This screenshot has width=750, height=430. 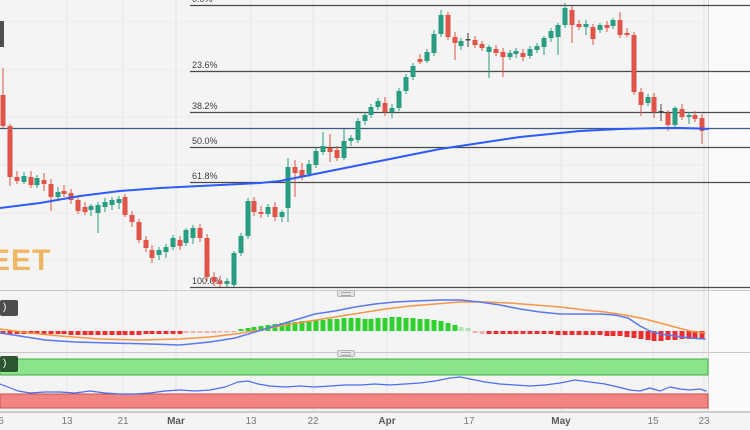 I want to click on series-label-stub, so click(x=2, y=34).